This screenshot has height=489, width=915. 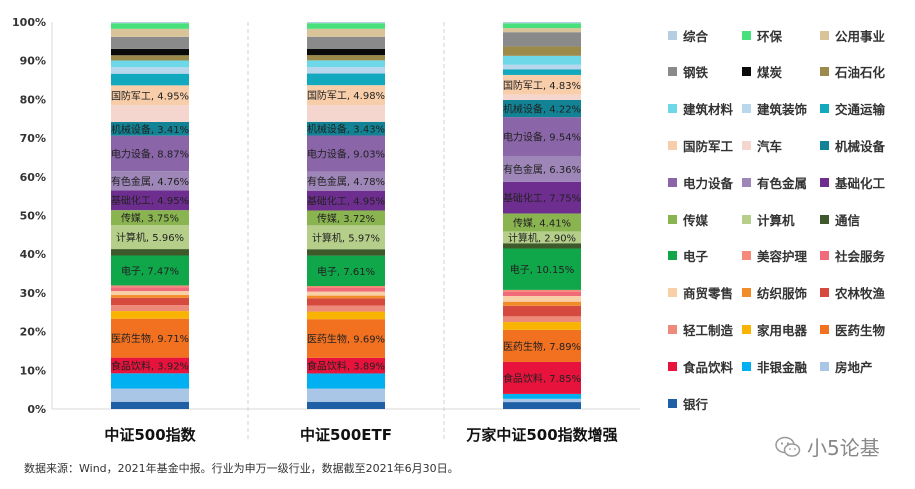 I want to click on legend-item: 有色金属, so click(x=774, y=182).